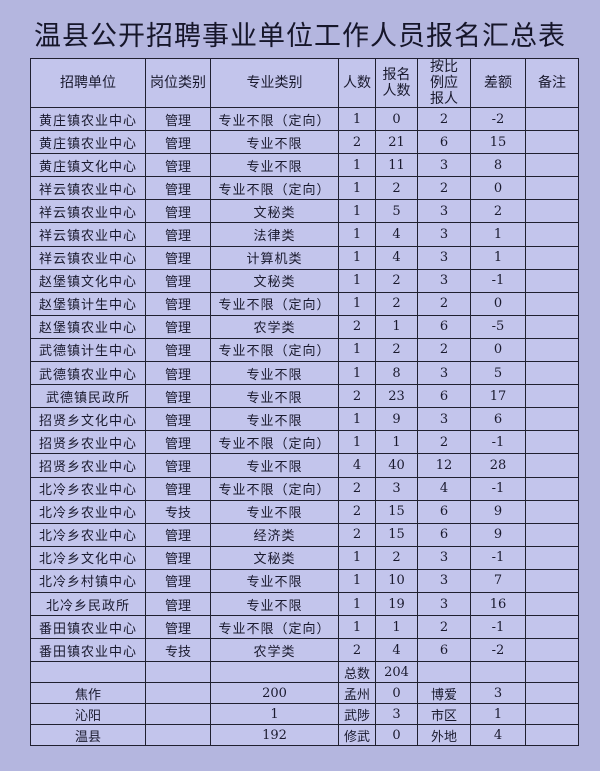 Image resolution: width=600 pixels, height=771 pixels. Describe the element at coordinates (396, 650) in the screenshot. I see `table-cell: 4` at that location.